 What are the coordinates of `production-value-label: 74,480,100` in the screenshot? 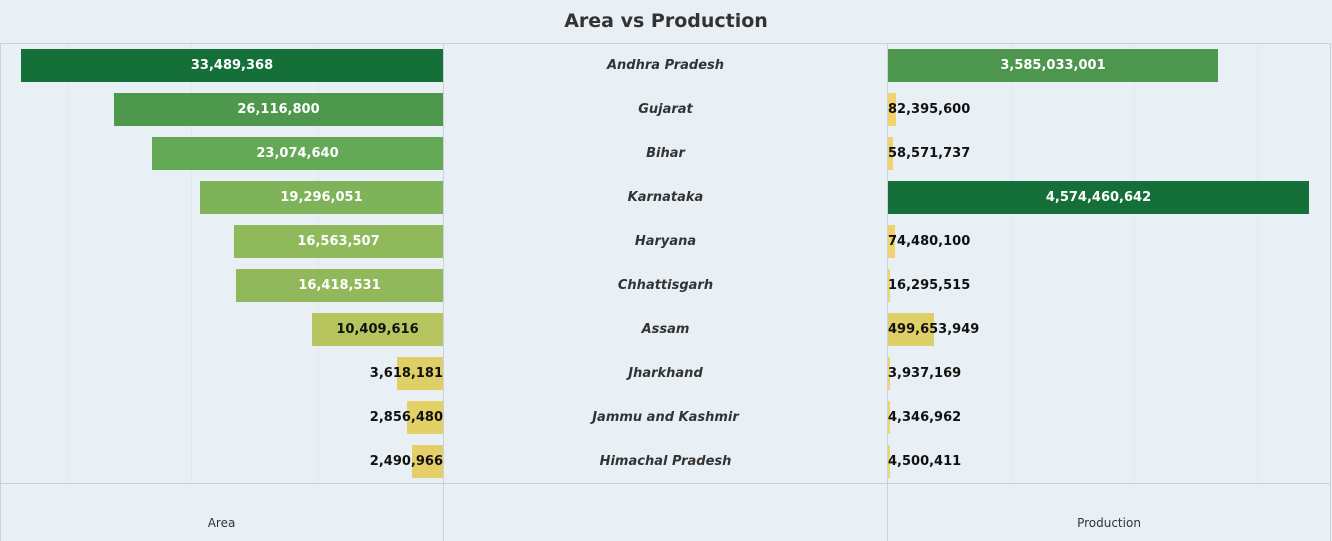 It's located at (929, 241).